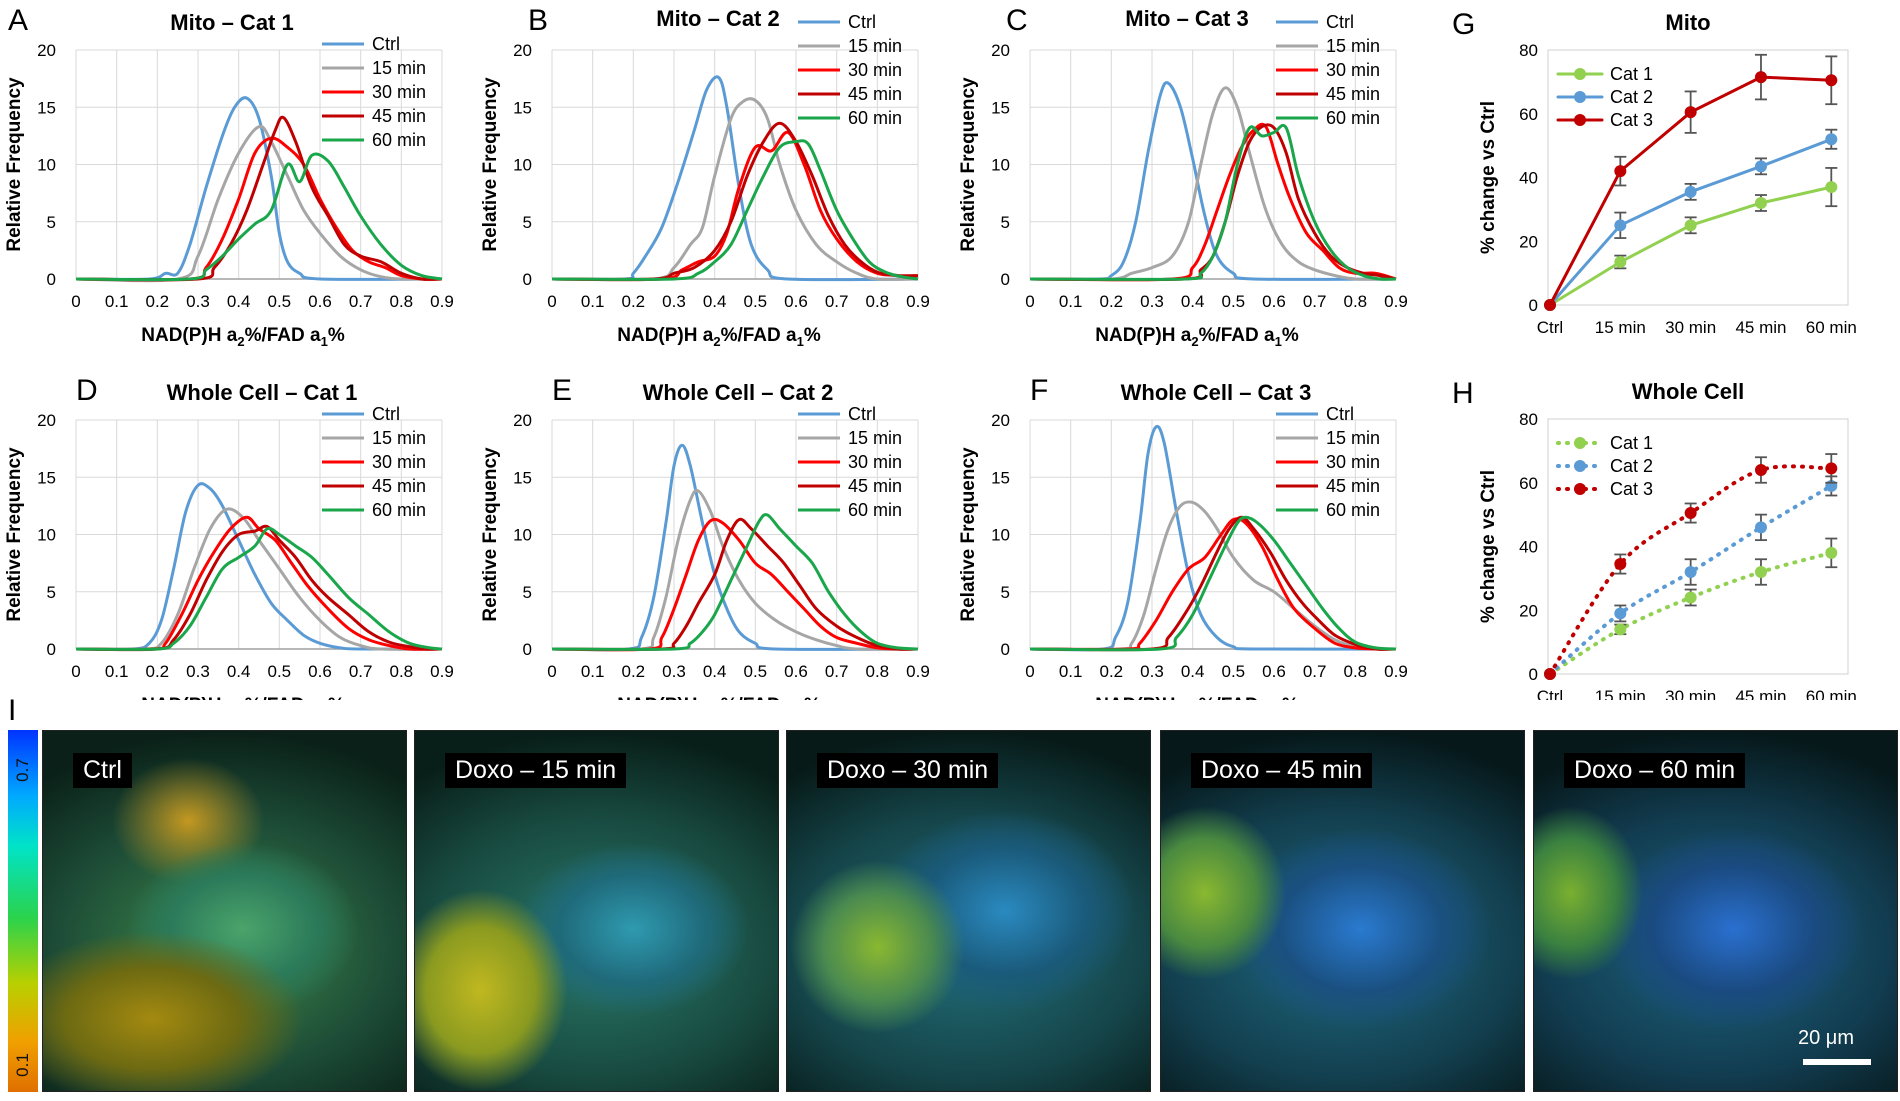 The width and height of the screenshot is (1900, 1101). I want to click on legend-label: Ctrl, so click(386, 44).